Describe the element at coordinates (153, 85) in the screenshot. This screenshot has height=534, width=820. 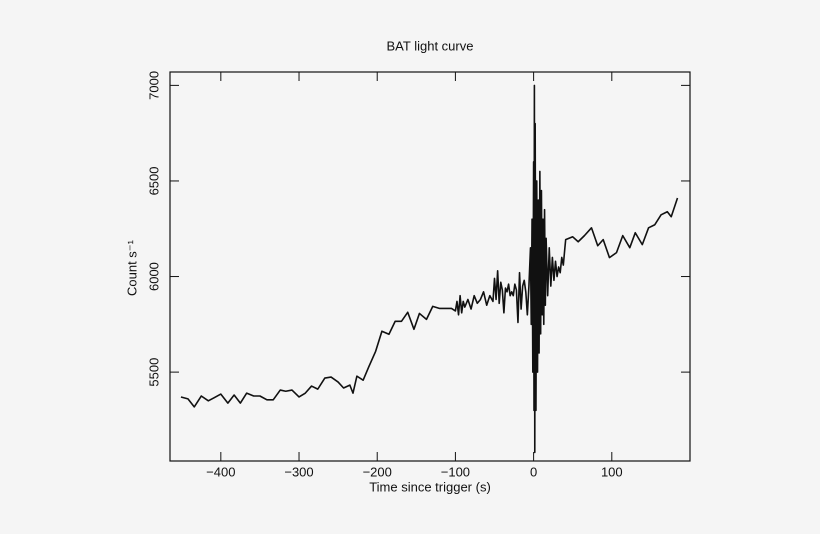
I see `y-tick-label: 7000` at that location.